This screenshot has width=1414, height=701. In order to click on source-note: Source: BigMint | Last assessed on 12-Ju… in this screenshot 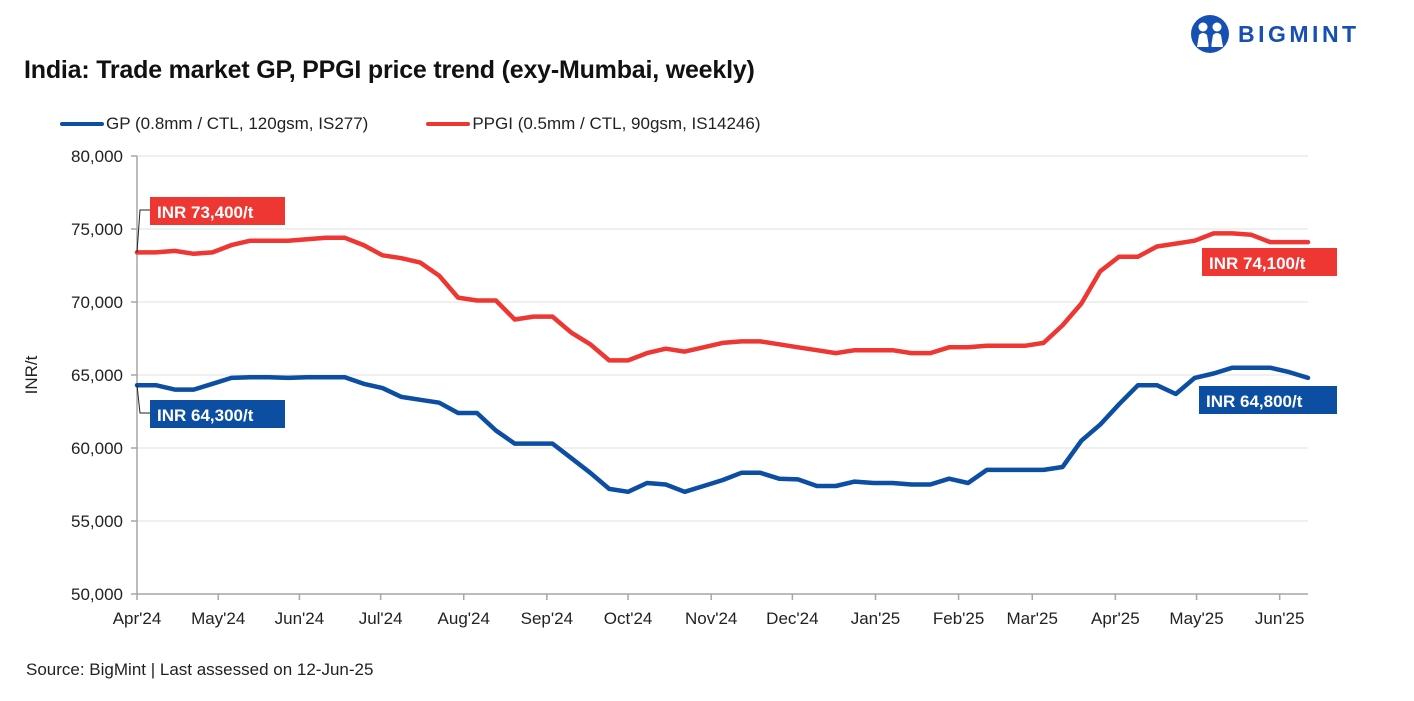, I will do `click(200, 669)`.